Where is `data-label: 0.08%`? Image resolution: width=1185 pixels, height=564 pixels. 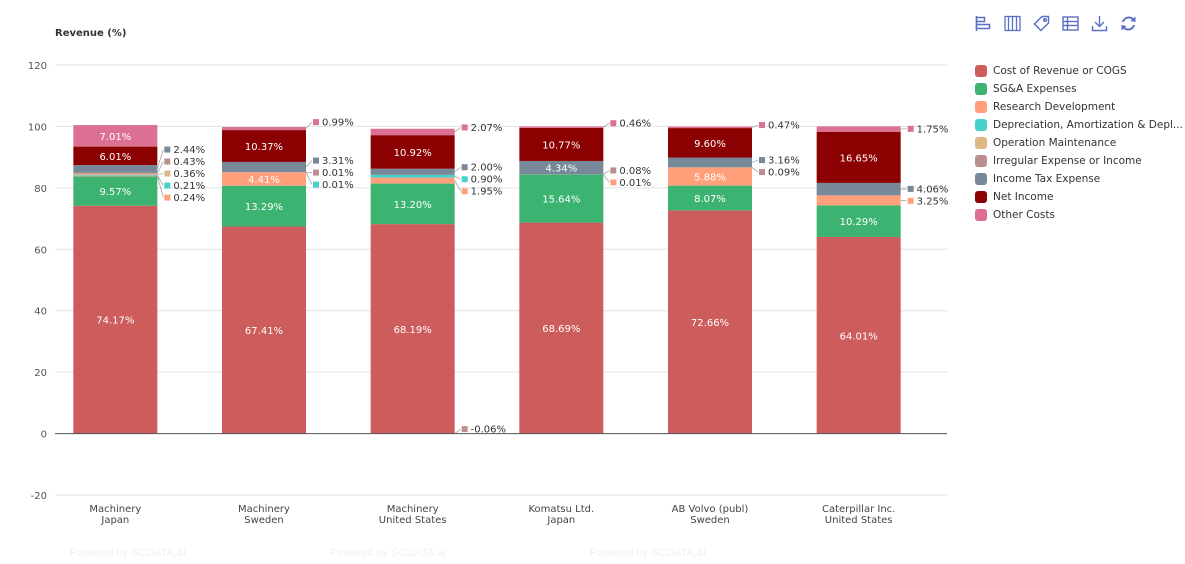 data-label: 0.08% is located at coordinates (635, 171).